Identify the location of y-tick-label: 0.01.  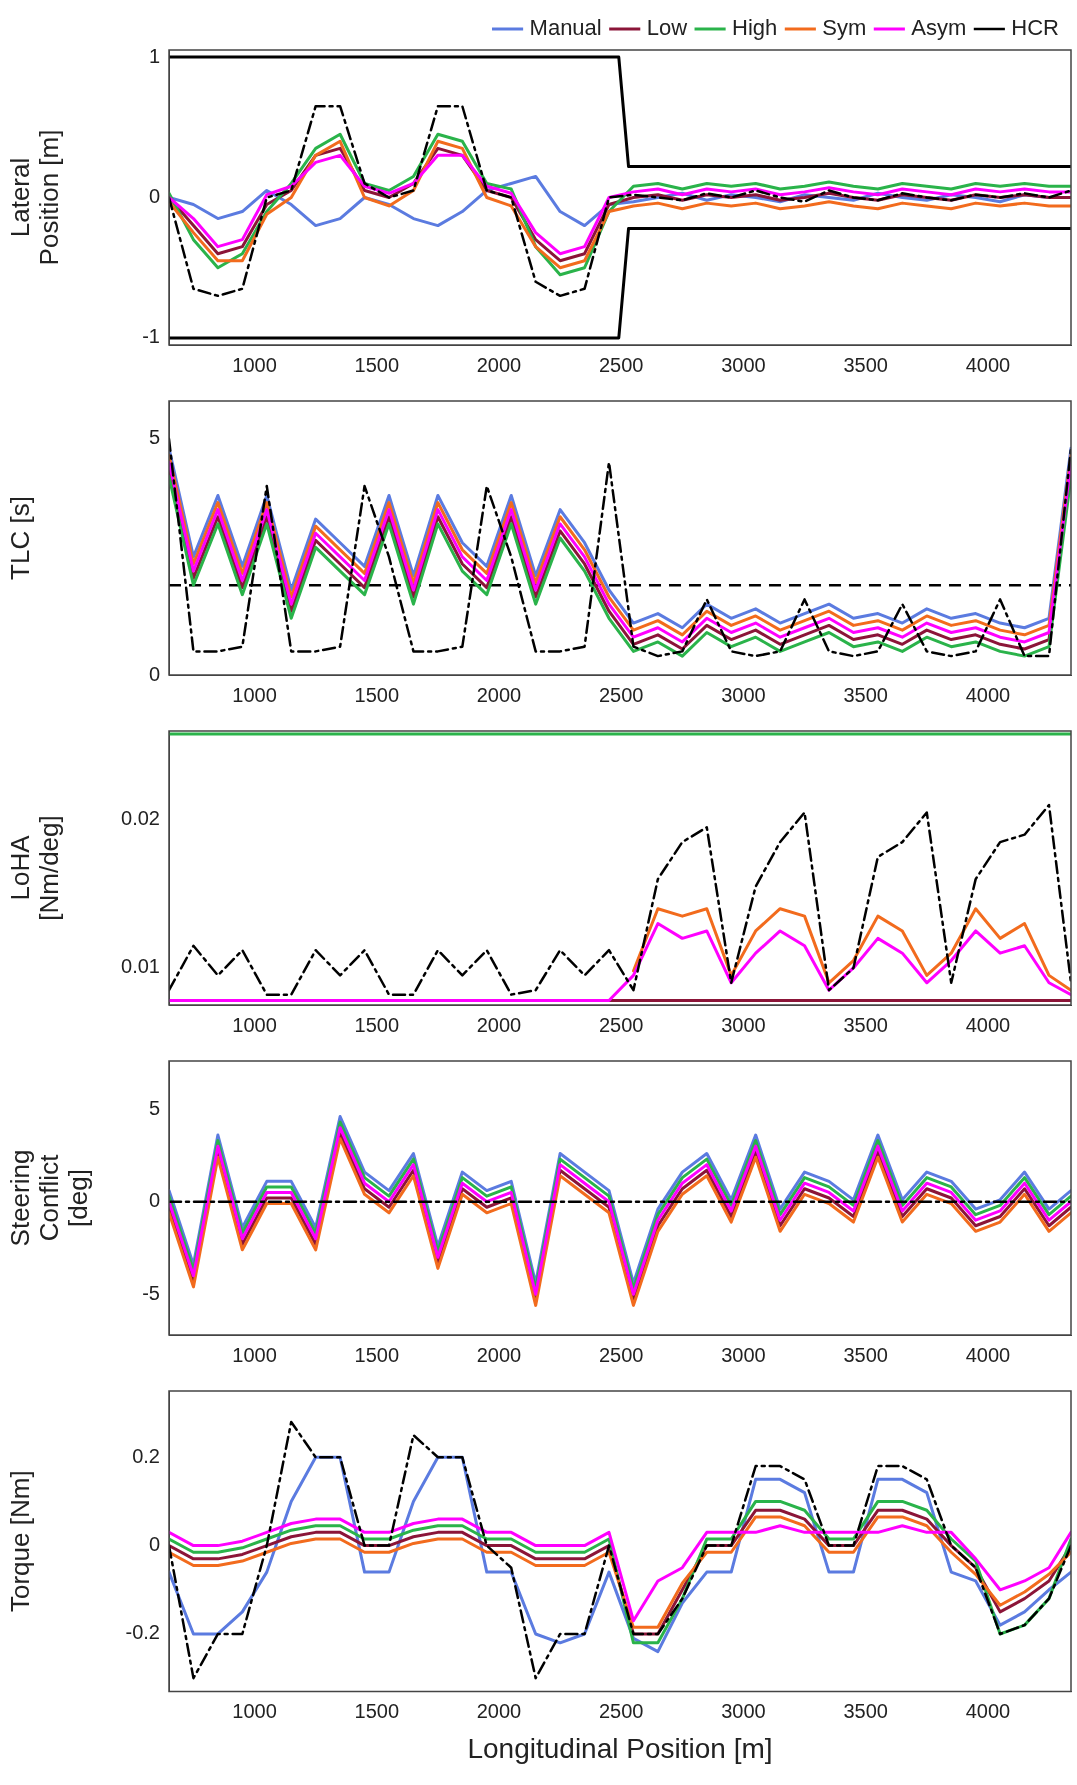
(140, 966).